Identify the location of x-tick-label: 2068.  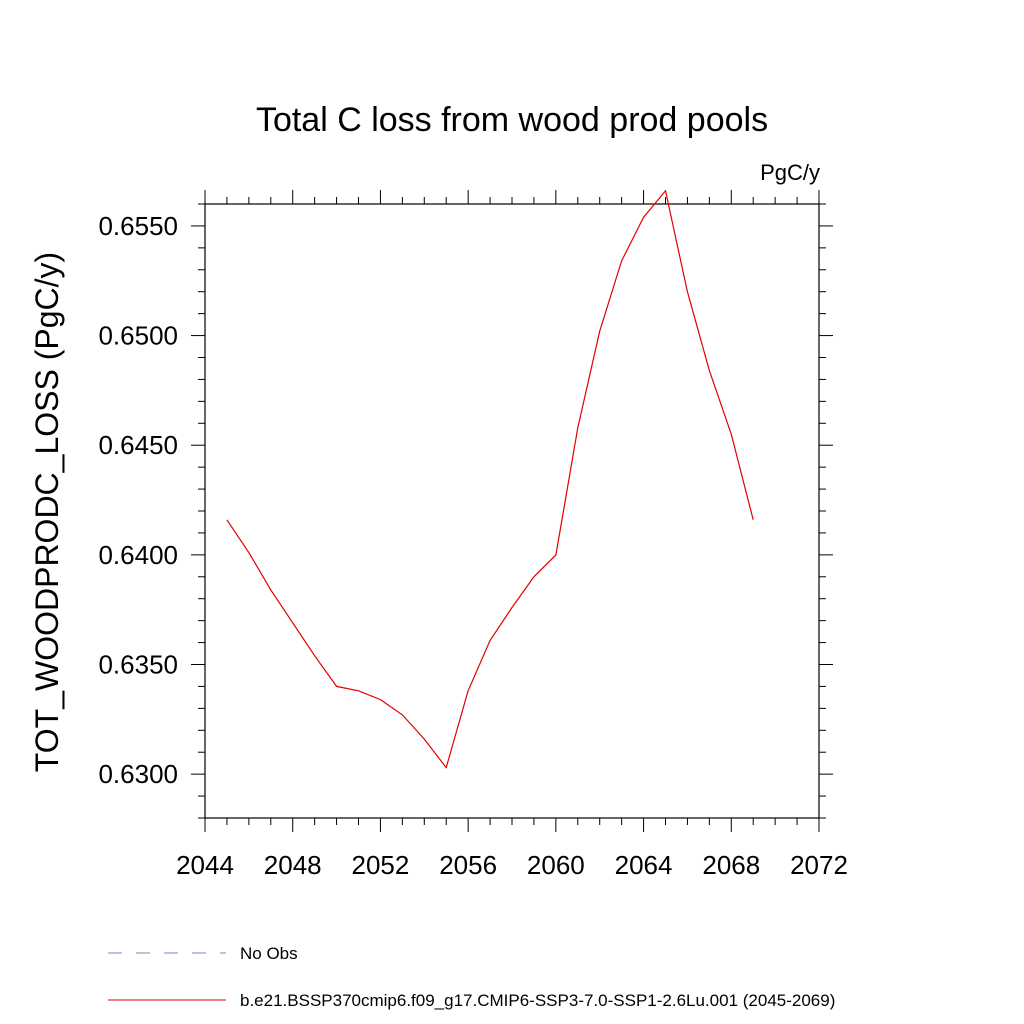
(731, 865).